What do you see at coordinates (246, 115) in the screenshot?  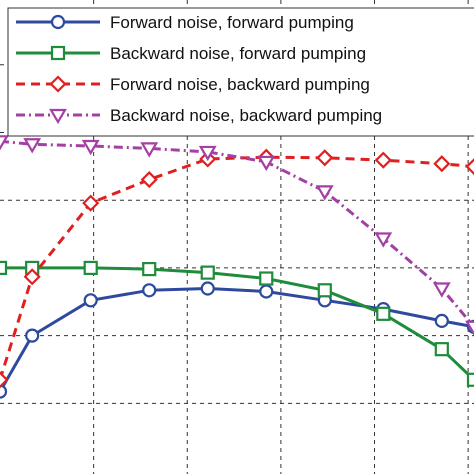 I see `legend-label-3: Backward noise, backward pumping` at bounding box center [246, 115].